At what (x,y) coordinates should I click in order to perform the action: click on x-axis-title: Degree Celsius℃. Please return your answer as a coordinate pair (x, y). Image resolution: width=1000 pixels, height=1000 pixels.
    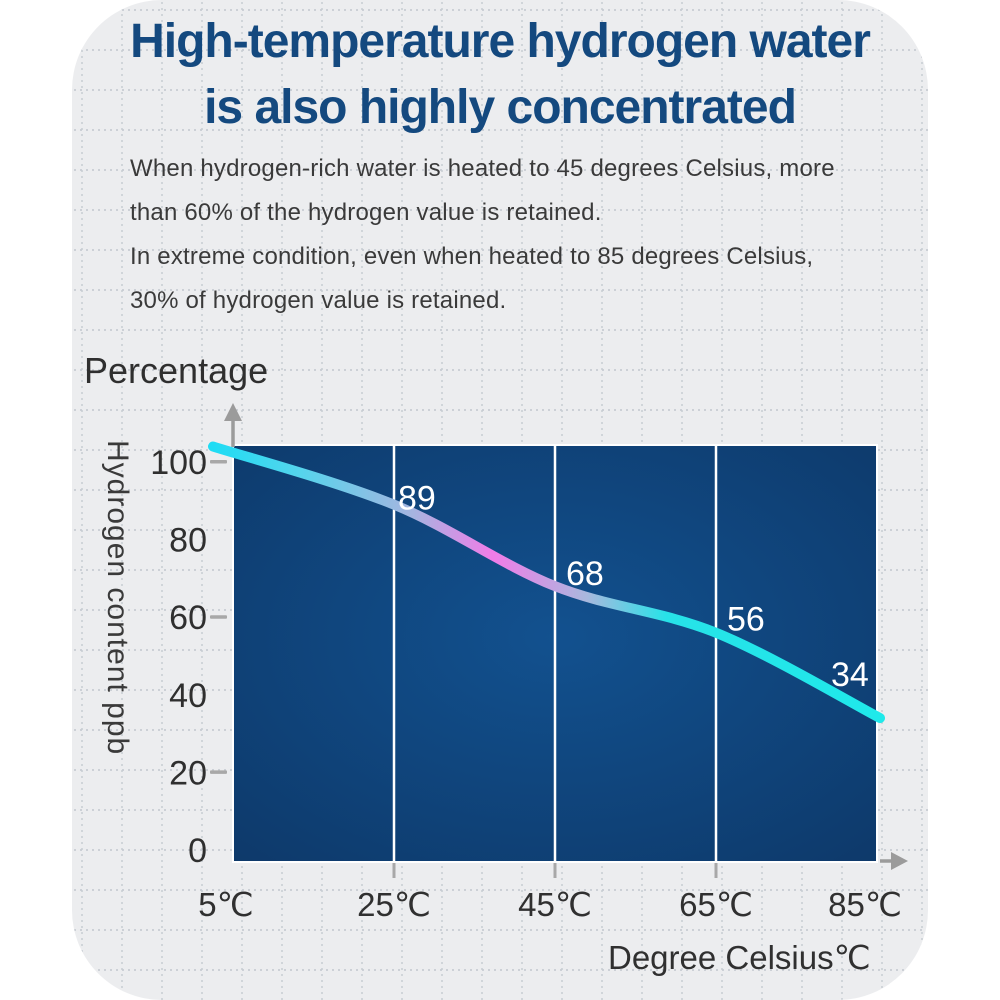
    Looking at the image, I should click on (739, 957).